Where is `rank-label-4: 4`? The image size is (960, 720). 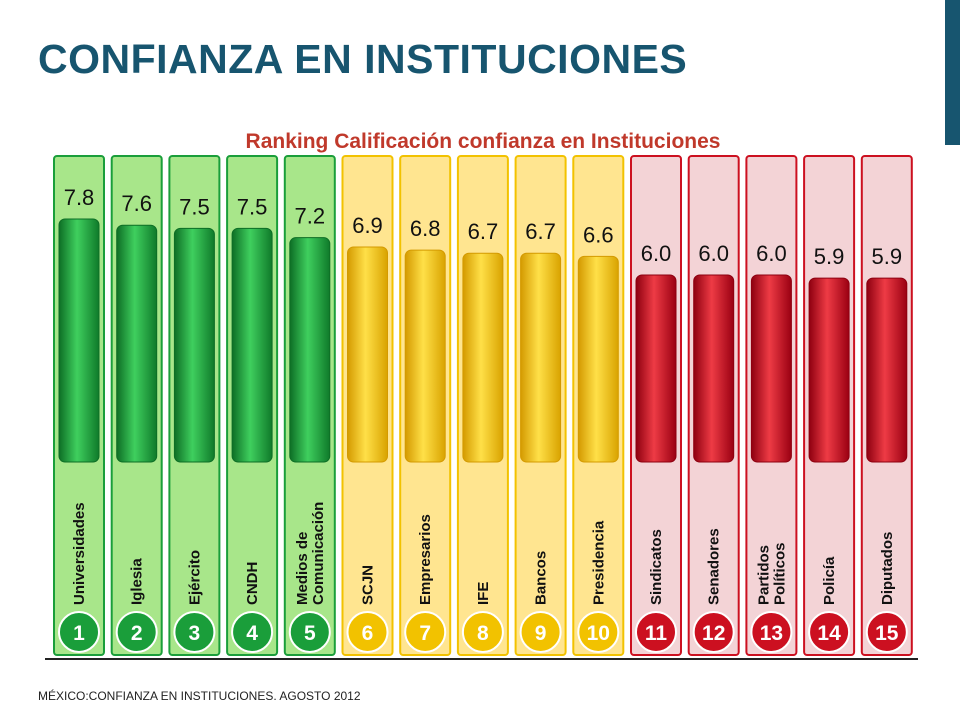 rank-label-4: 4 is located at coordinates (252, 633).